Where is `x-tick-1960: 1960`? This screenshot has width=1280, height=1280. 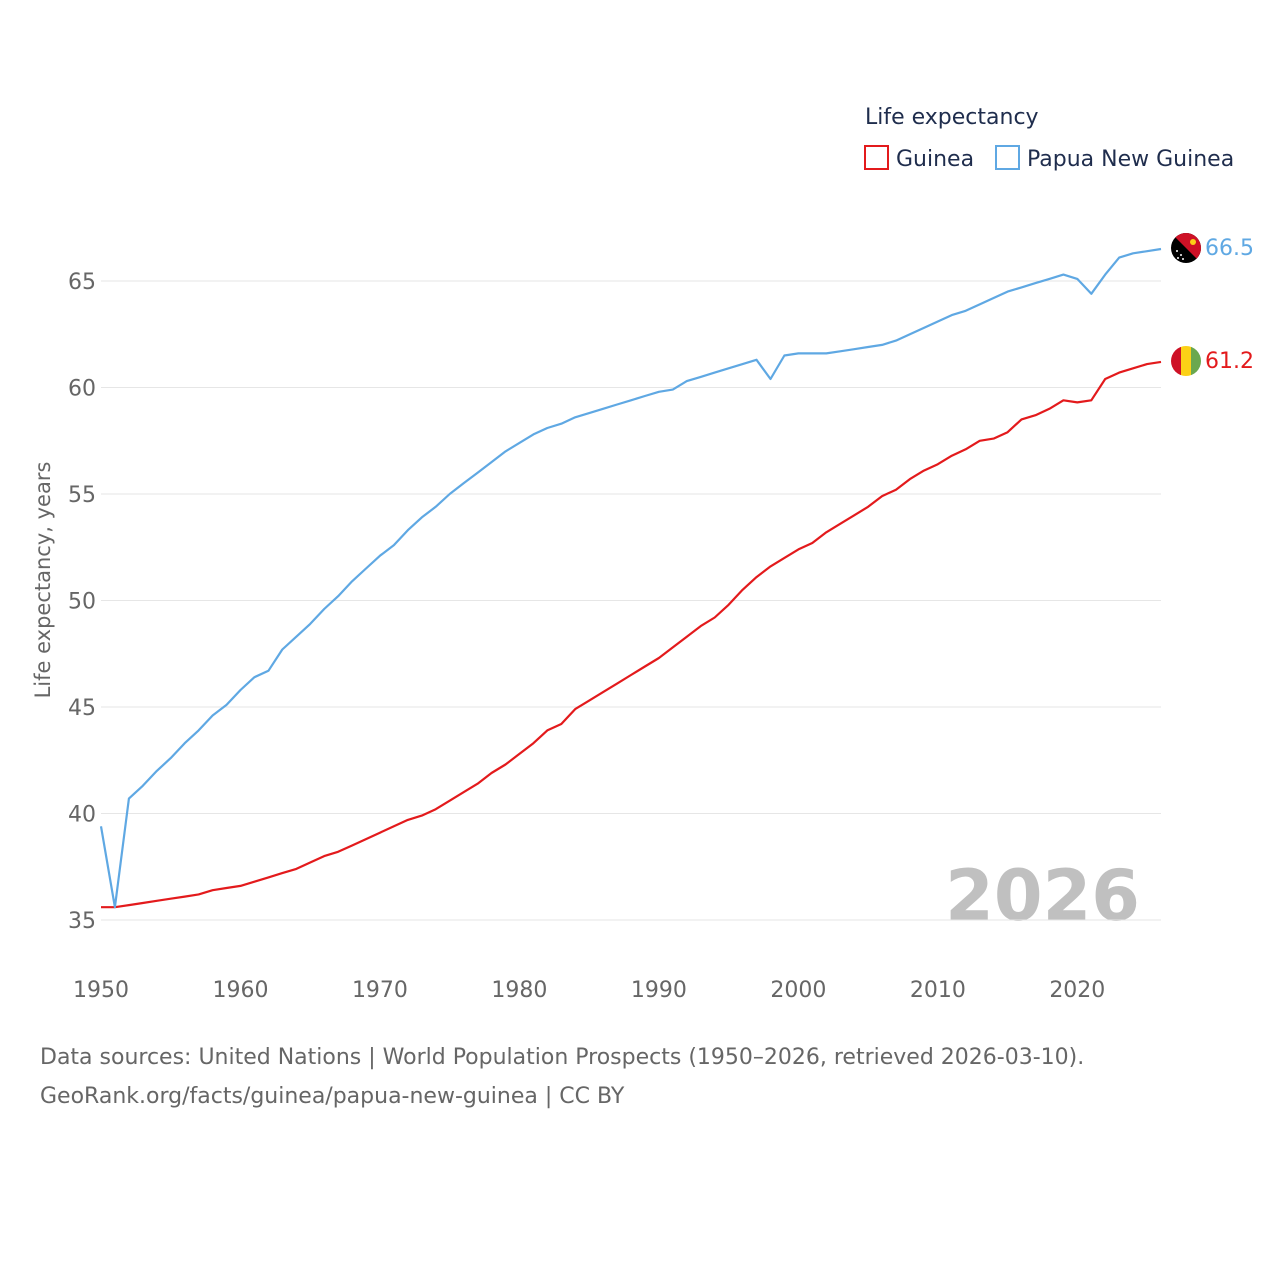
x-tick-1960: 1960 is located at coordinates (240, 990).